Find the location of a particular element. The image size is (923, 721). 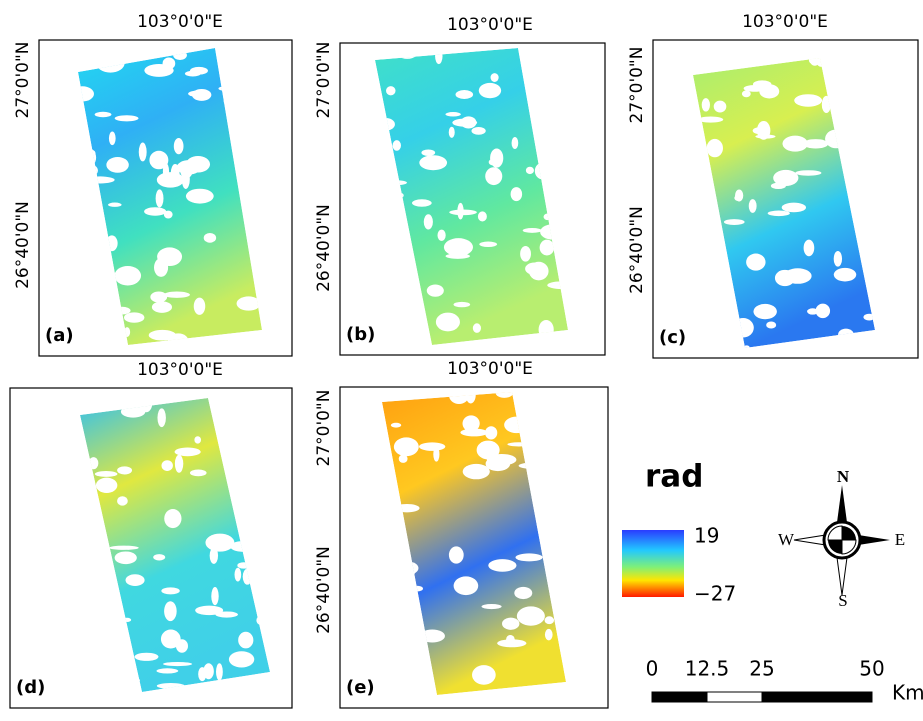

panel-label: (b) is located at coordinates (360, 334).